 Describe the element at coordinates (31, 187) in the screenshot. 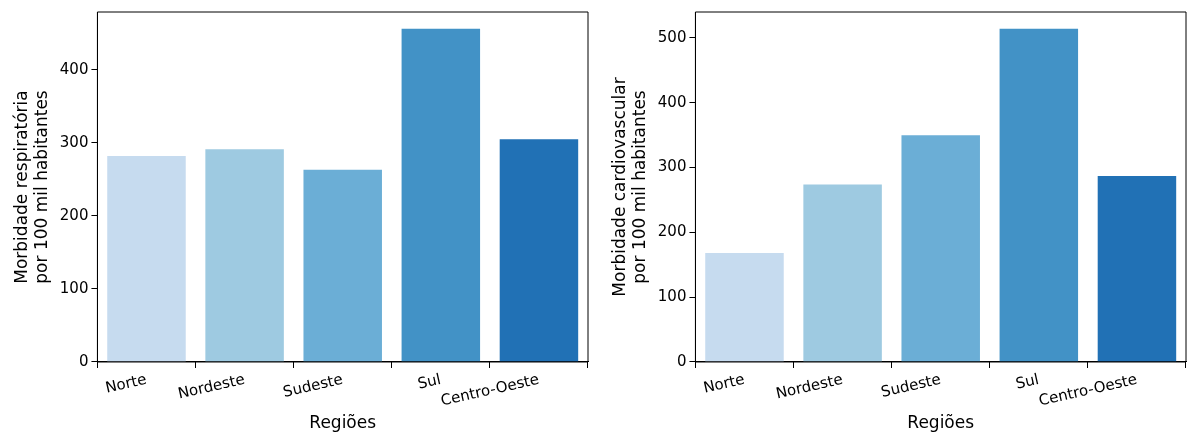

I see `y-axis-title: Morbidade respiratória por 100 mil habitantes` at that location.